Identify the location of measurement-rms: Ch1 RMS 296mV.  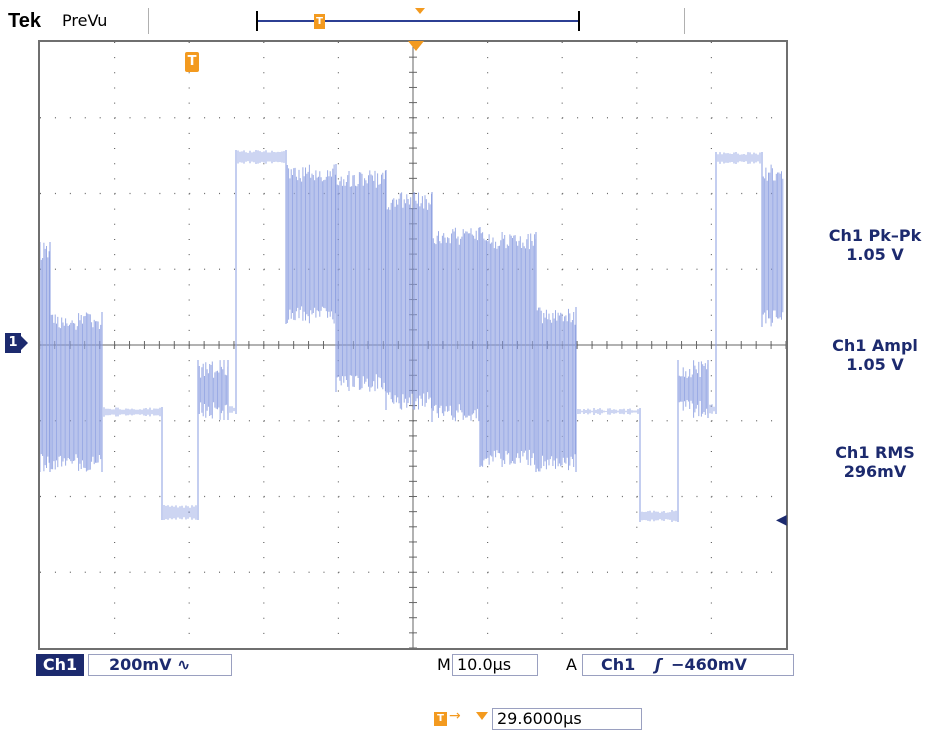
(875, 462).